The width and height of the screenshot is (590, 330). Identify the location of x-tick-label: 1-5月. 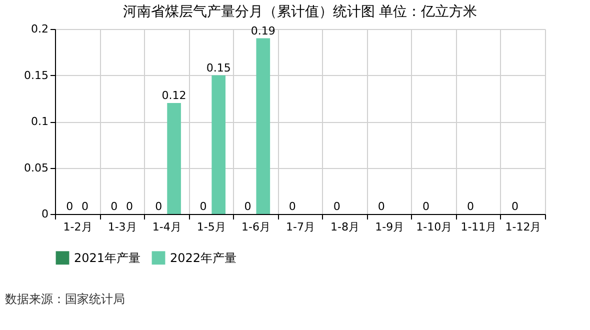
(211, 227).